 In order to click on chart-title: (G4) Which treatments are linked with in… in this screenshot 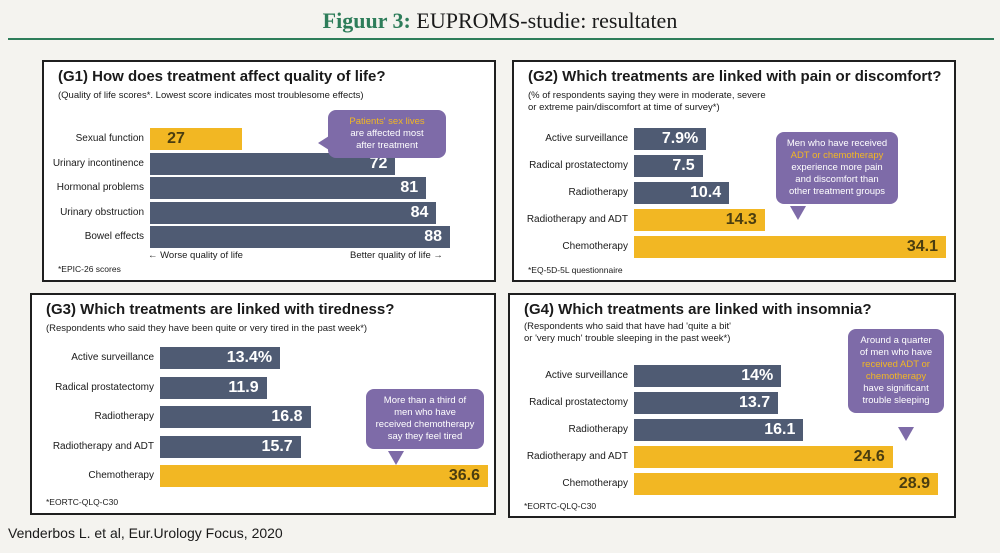, I will do `click(698, 309)`.